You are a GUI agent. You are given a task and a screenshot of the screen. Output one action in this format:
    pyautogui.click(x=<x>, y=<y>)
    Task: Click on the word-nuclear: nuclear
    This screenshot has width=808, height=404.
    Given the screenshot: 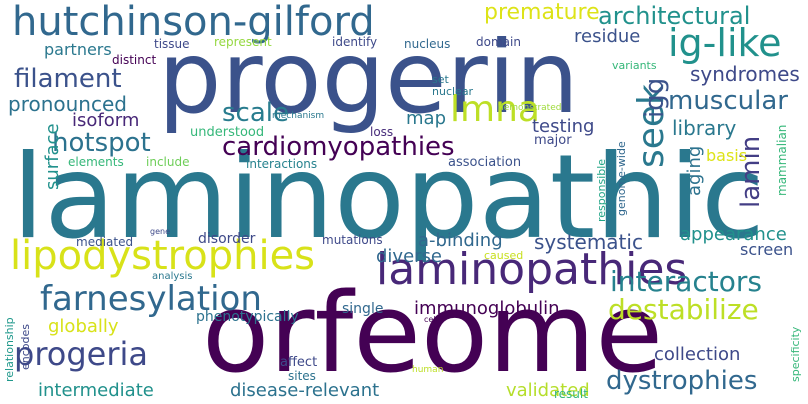 What is the action you would take?
    pyautogui.click(x=453, y=91)
    